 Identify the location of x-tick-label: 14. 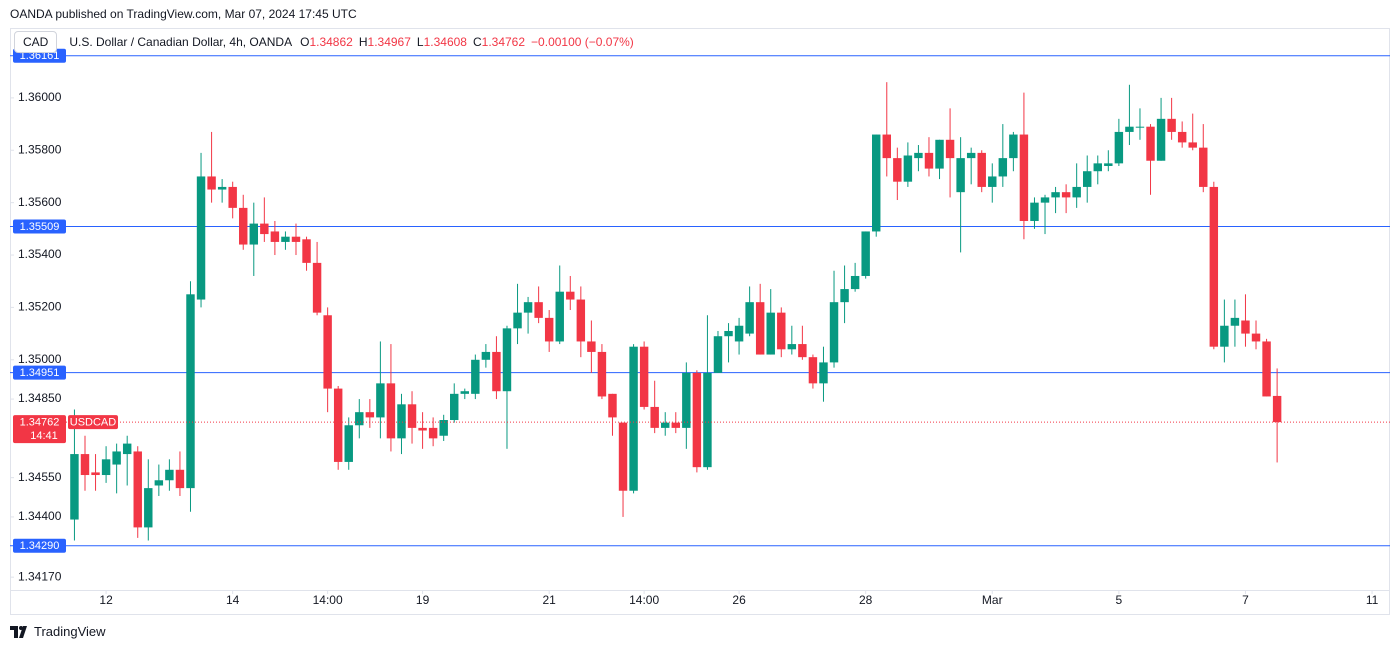
(233, 600).